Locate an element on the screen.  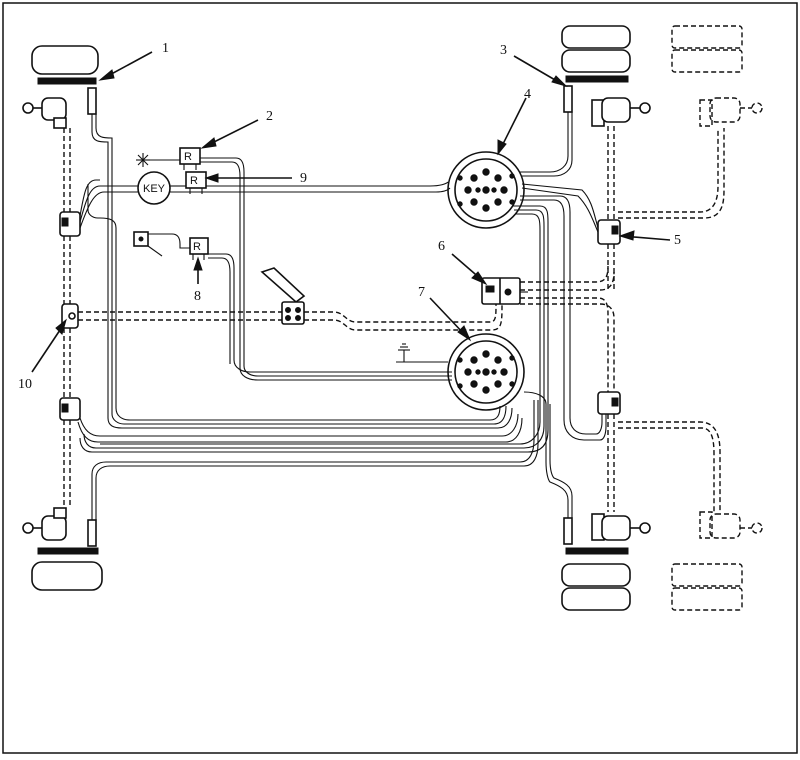
rear-left-wheel-sensor is located at coordinates (92, 533).